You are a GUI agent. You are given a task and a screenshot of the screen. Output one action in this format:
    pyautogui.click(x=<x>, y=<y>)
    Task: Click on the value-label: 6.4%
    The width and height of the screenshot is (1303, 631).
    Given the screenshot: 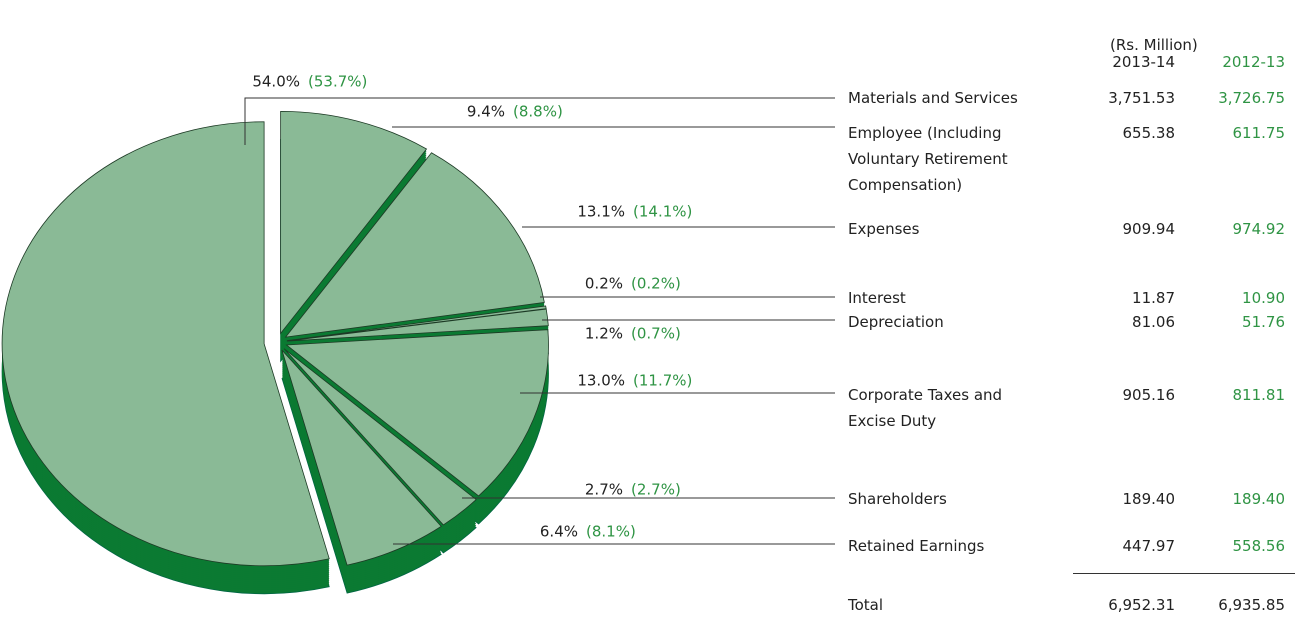 What is the action you would take?
    pyautogui.click(x=559, y=532)
    